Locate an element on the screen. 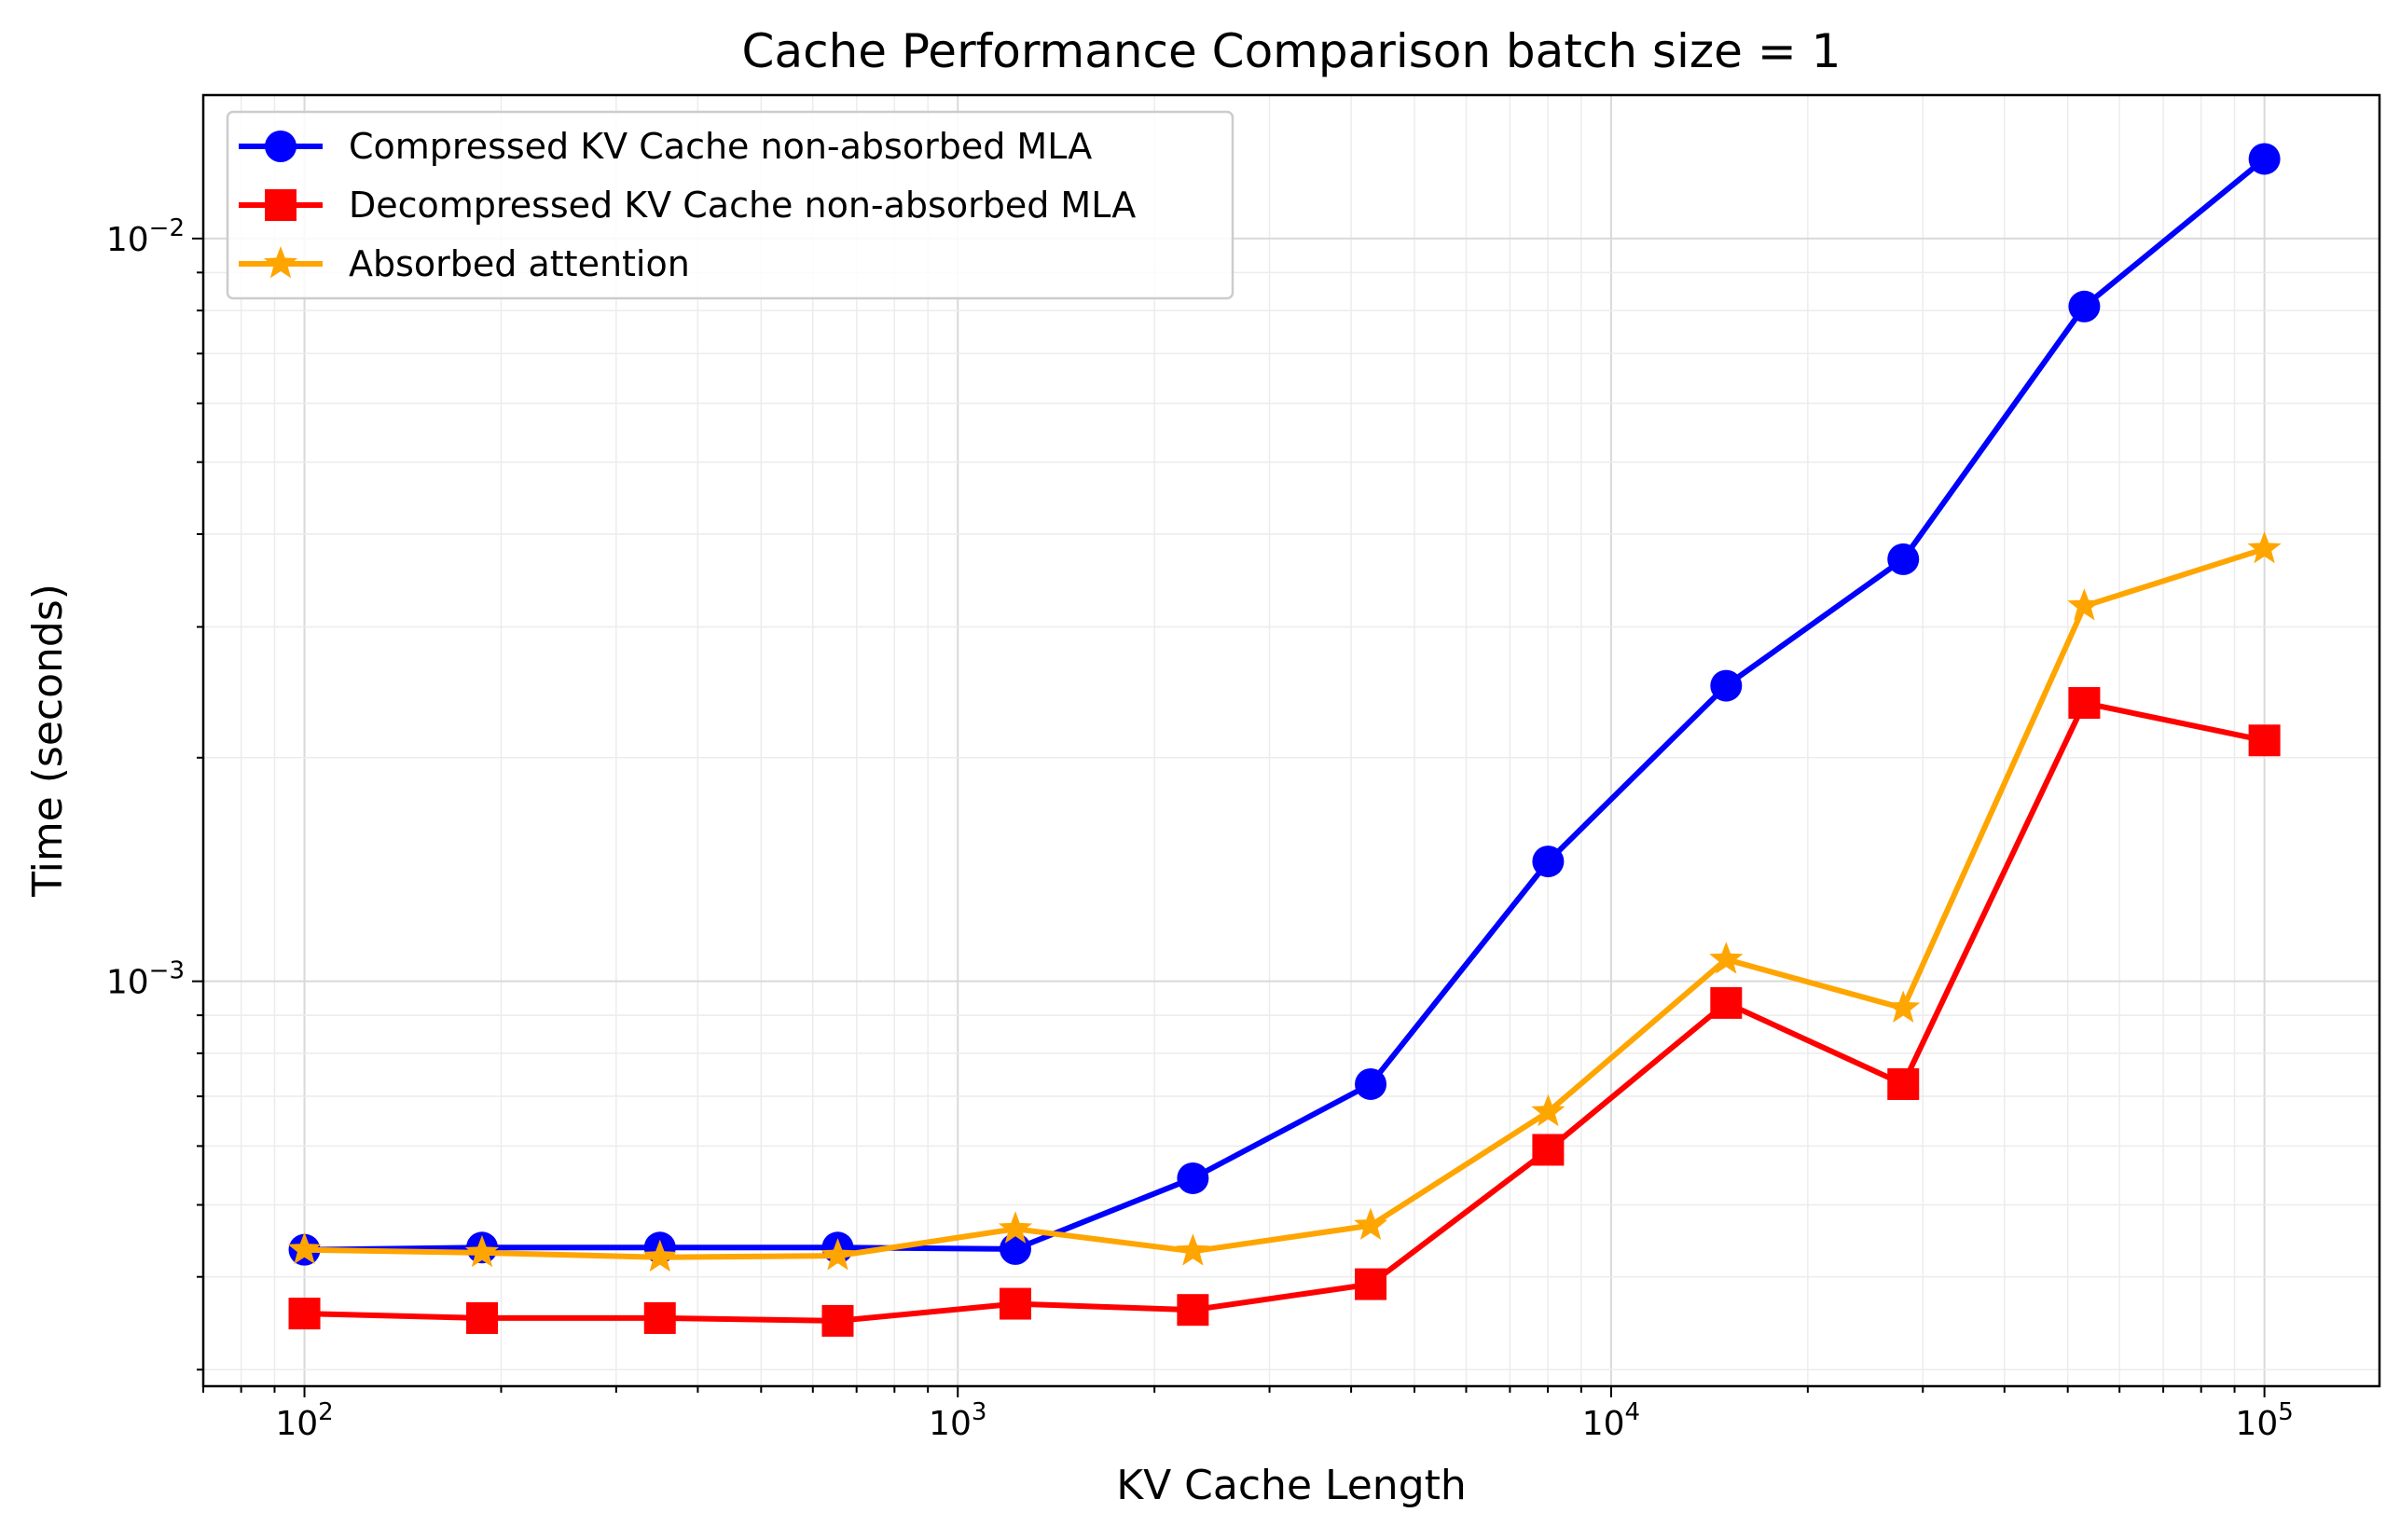  legend-label: Absorbed attention is located at coordinates (519, 263).